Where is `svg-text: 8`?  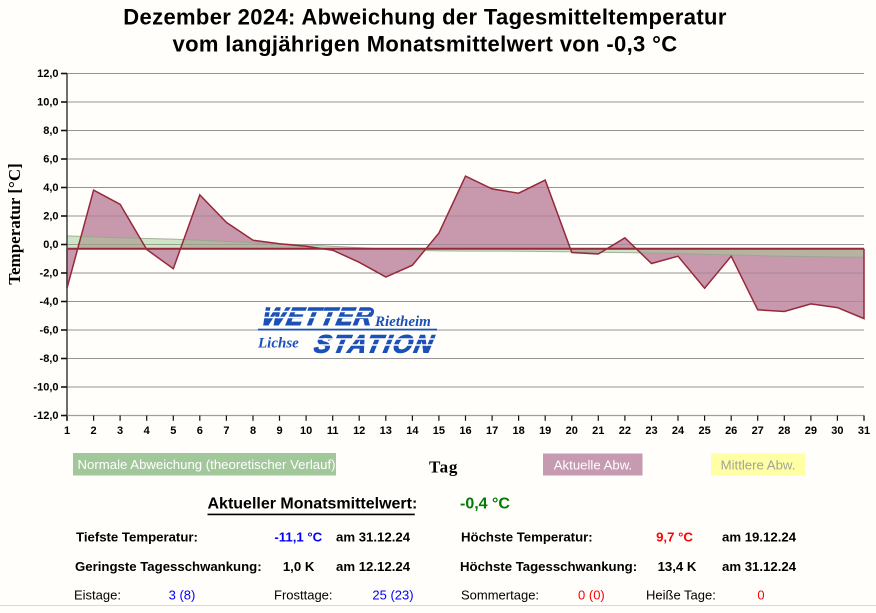 svg-text: 8 is located at coordinates (253, 431).